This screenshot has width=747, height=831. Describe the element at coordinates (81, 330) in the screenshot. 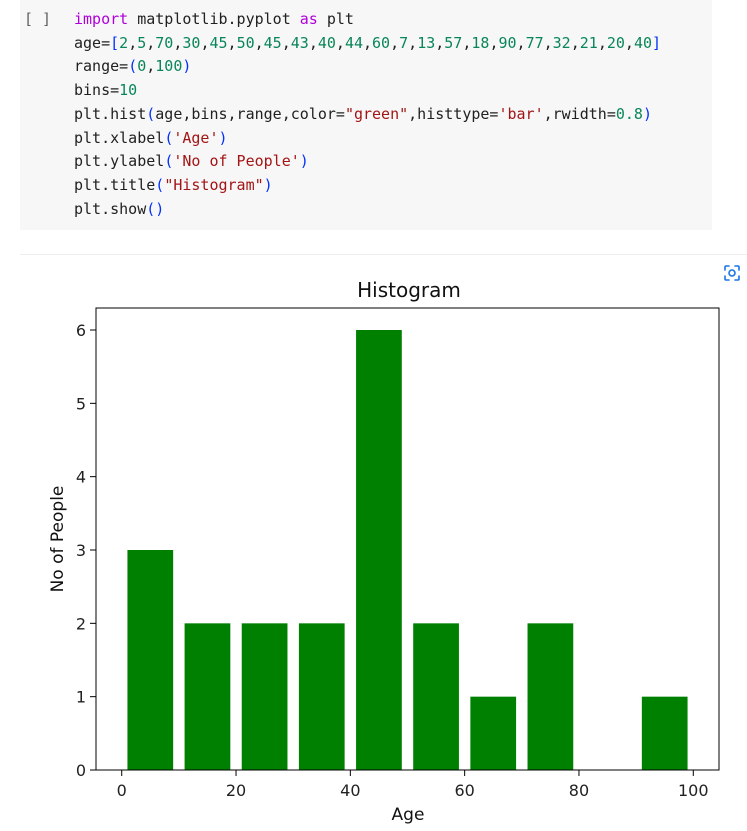

I see `y-tick-label: 6` at that location.